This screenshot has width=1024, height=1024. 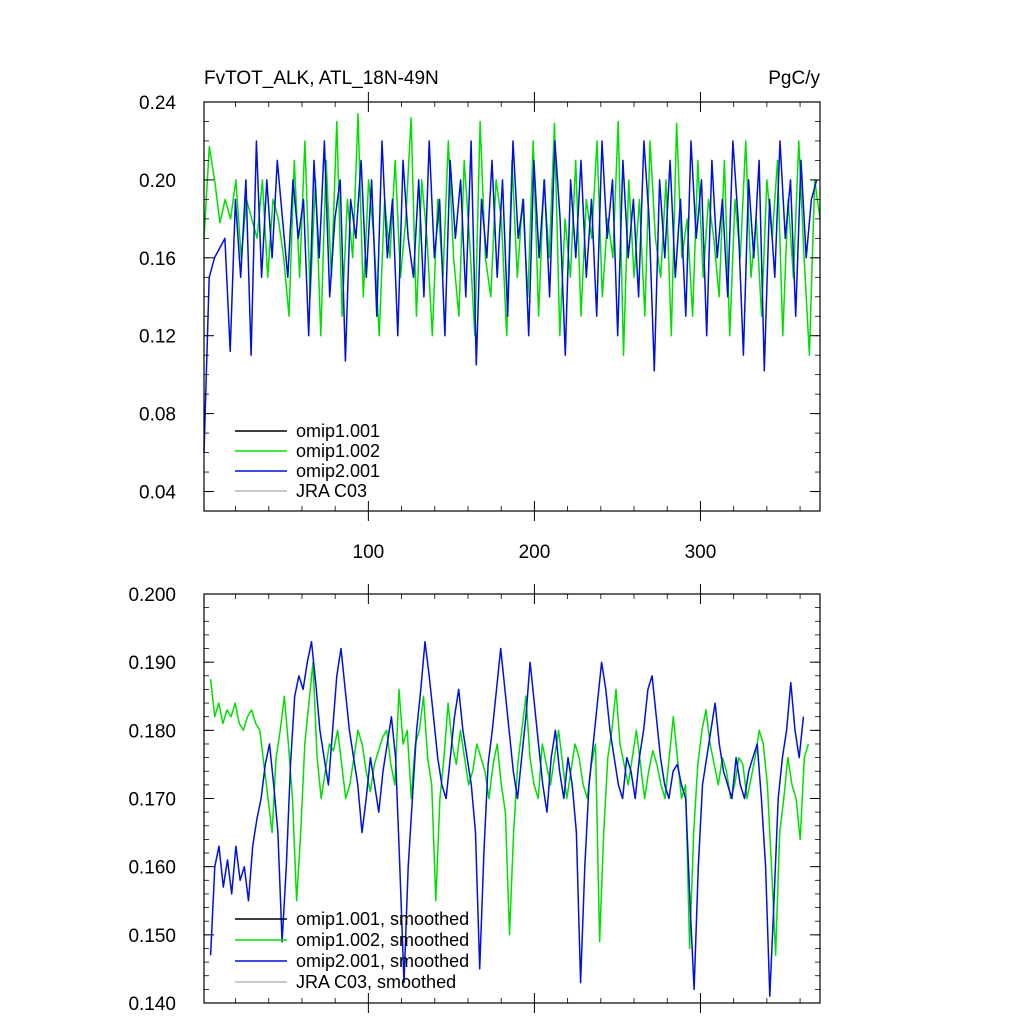 I want to click on bottom-legend-label-omip1-001: omip1.001, smoothed, so click(x=382, y=919).